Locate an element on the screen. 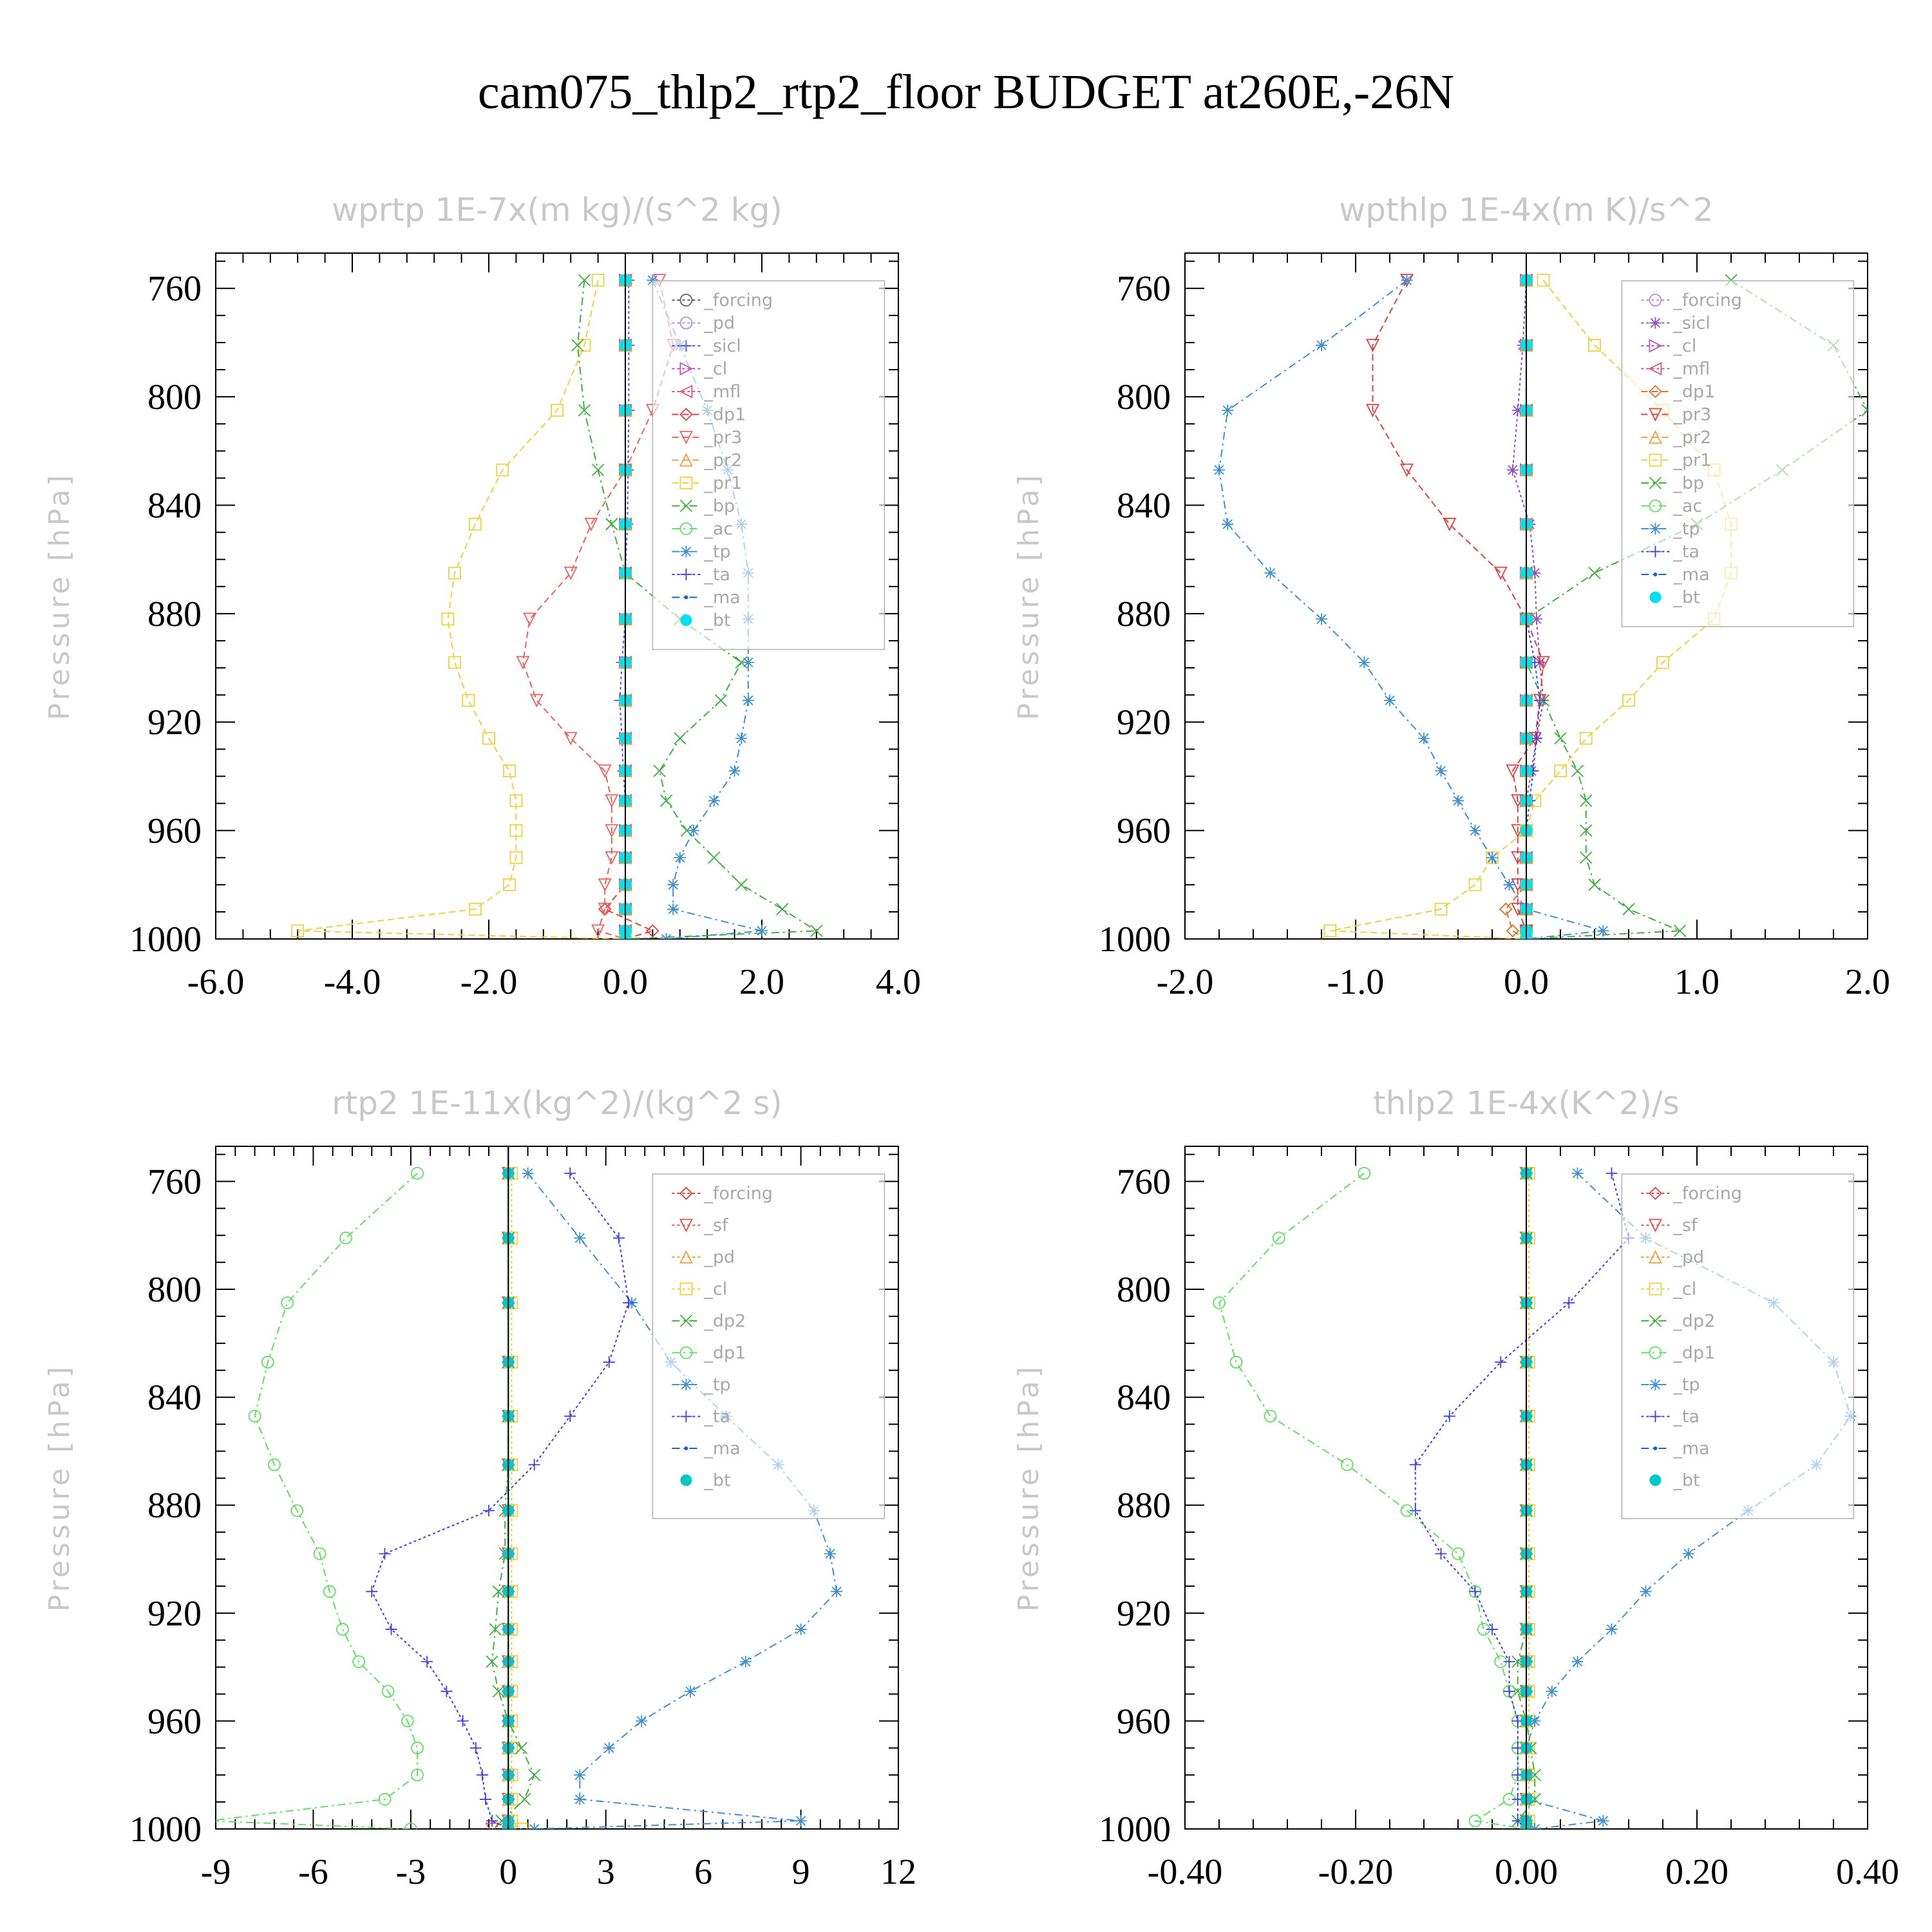 The height and width of the screenshot is (1932, 1932). legend-item: _bt is located at coordinates (1675, 598).